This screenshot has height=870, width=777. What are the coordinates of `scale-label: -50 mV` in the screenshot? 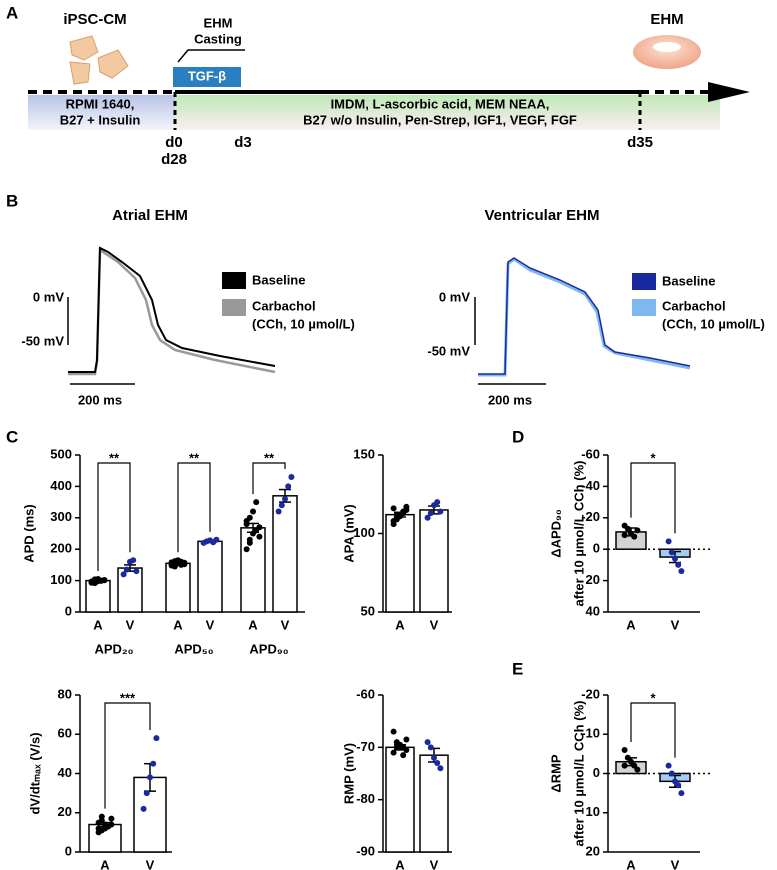 It's located at (448, 350).